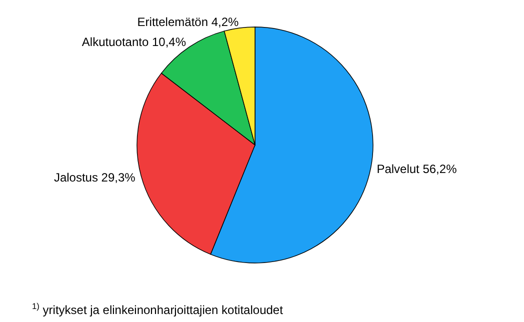 The height and width of the screenshot is (322, 524). What do you see at coordinates (158, 309) in the screenshot?
I see `text: $^{1)}$ yritykset ja elinkeinonharjoittajien kotitaloudet` at bounding box center [158, 309].